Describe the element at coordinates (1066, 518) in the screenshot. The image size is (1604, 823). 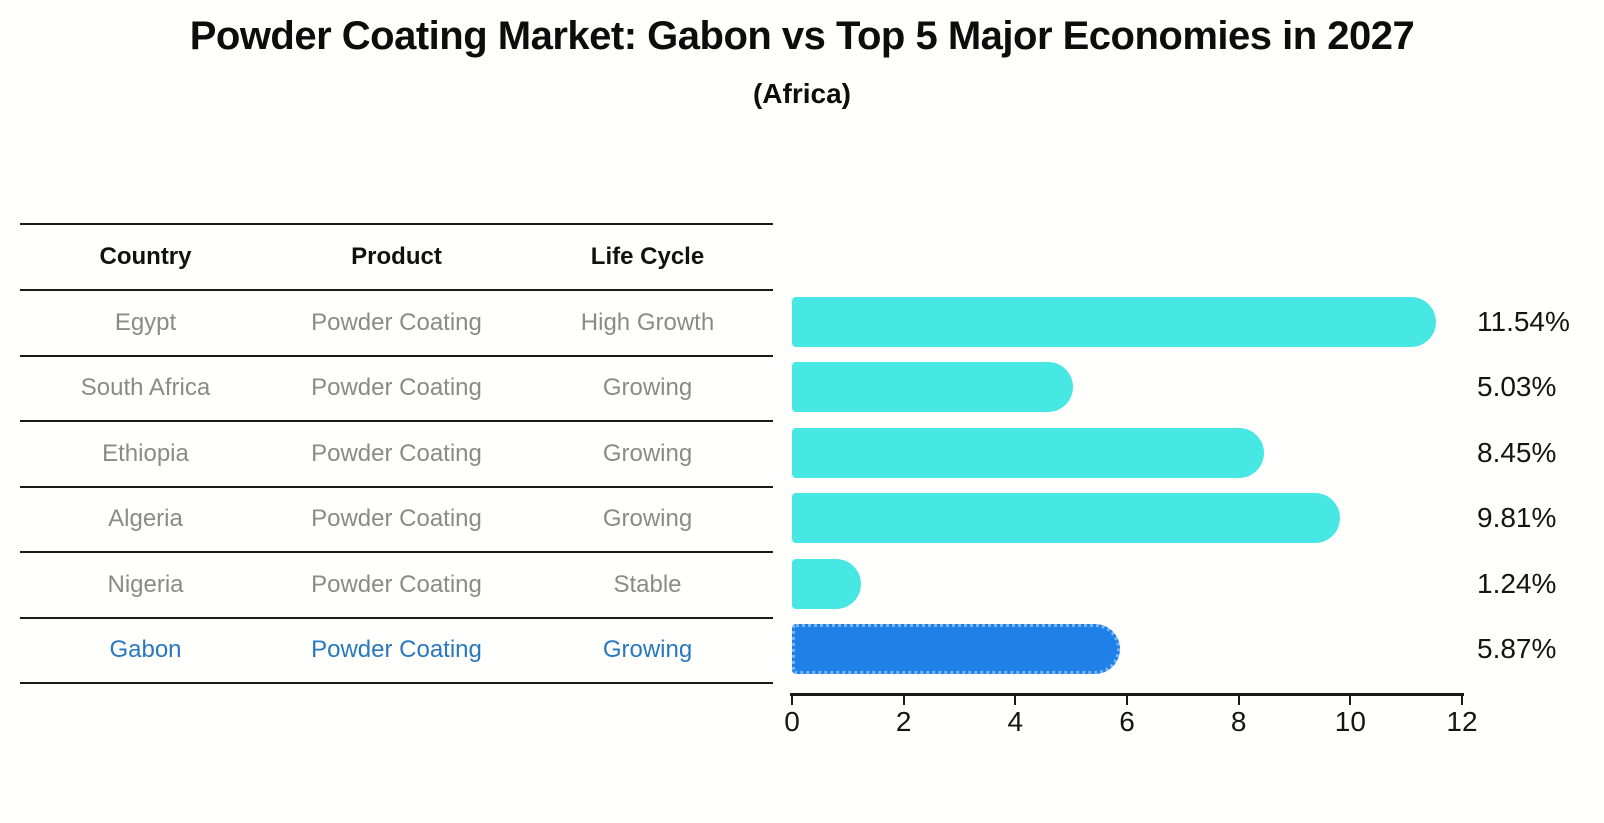
I see `bar-algeria` at that location.